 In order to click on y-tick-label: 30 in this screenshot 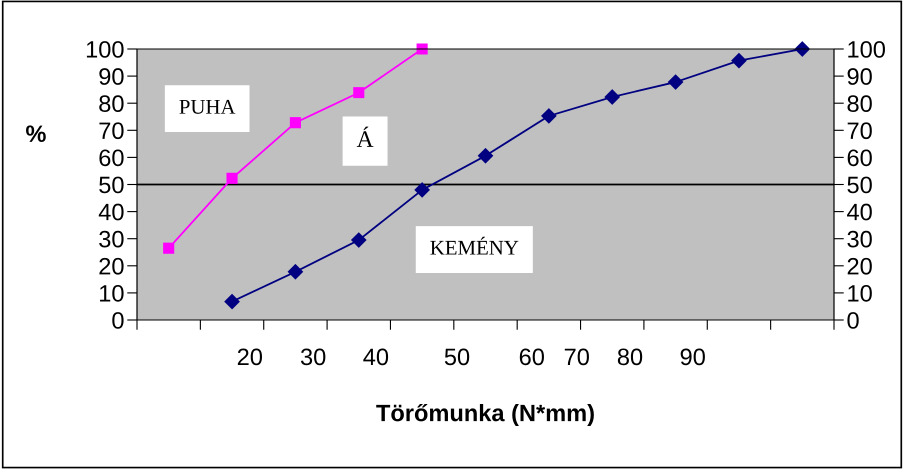, I will do `click(111, 239)`.